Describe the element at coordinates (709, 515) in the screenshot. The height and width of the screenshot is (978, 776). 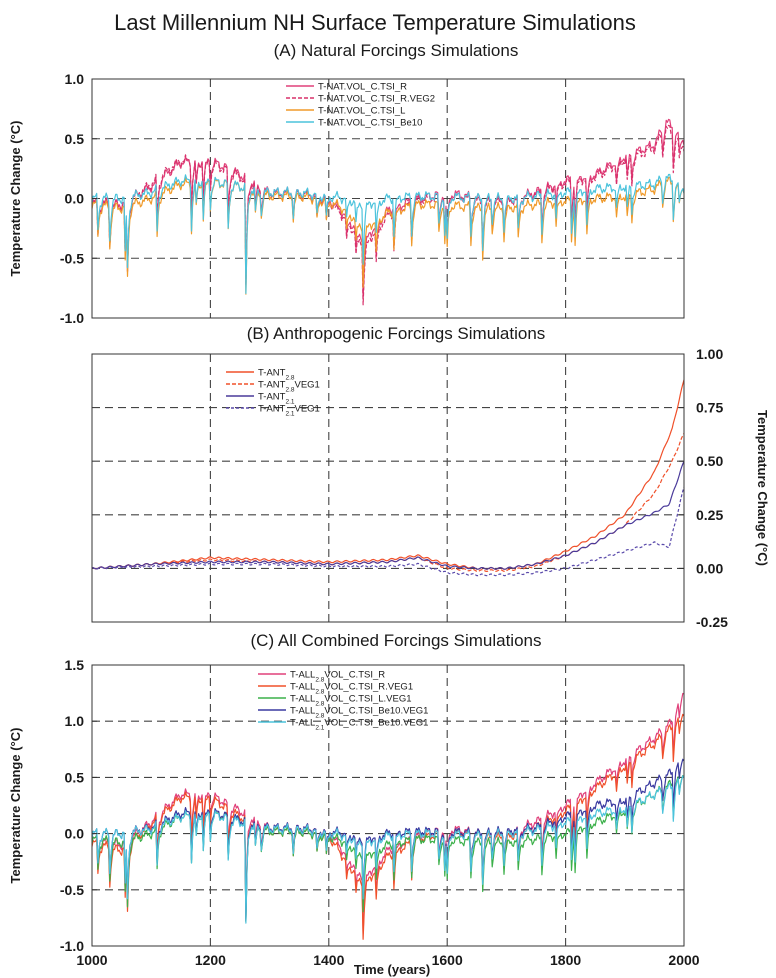
I see `y-tick-label: 0.25` at that location.